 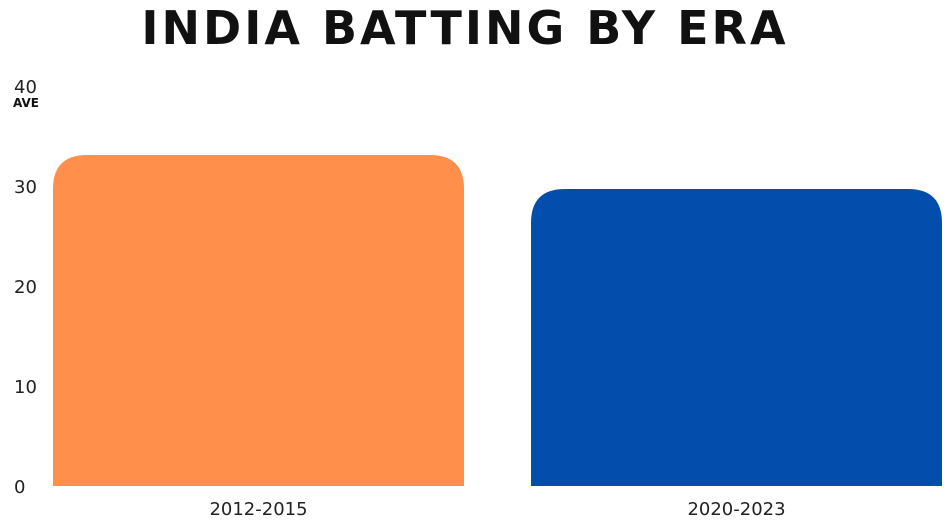 I want to click on y-axis-ticks: 0 10 20 30 40, so click(x=25, y=287).